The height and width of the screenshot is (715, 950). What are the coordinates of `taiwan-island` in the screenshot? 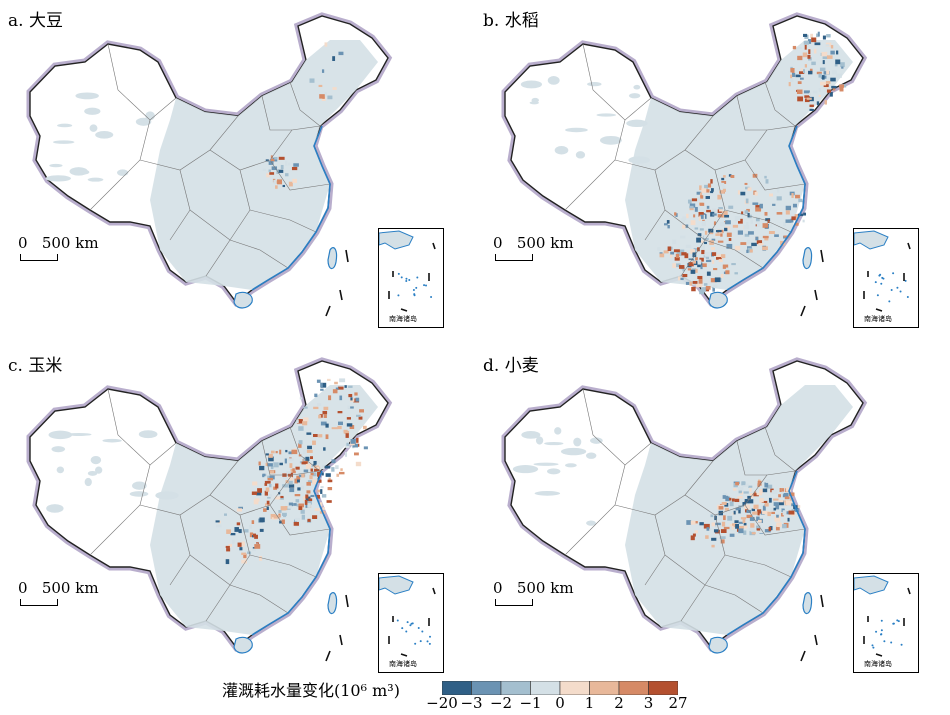 It's located at (332, 258).